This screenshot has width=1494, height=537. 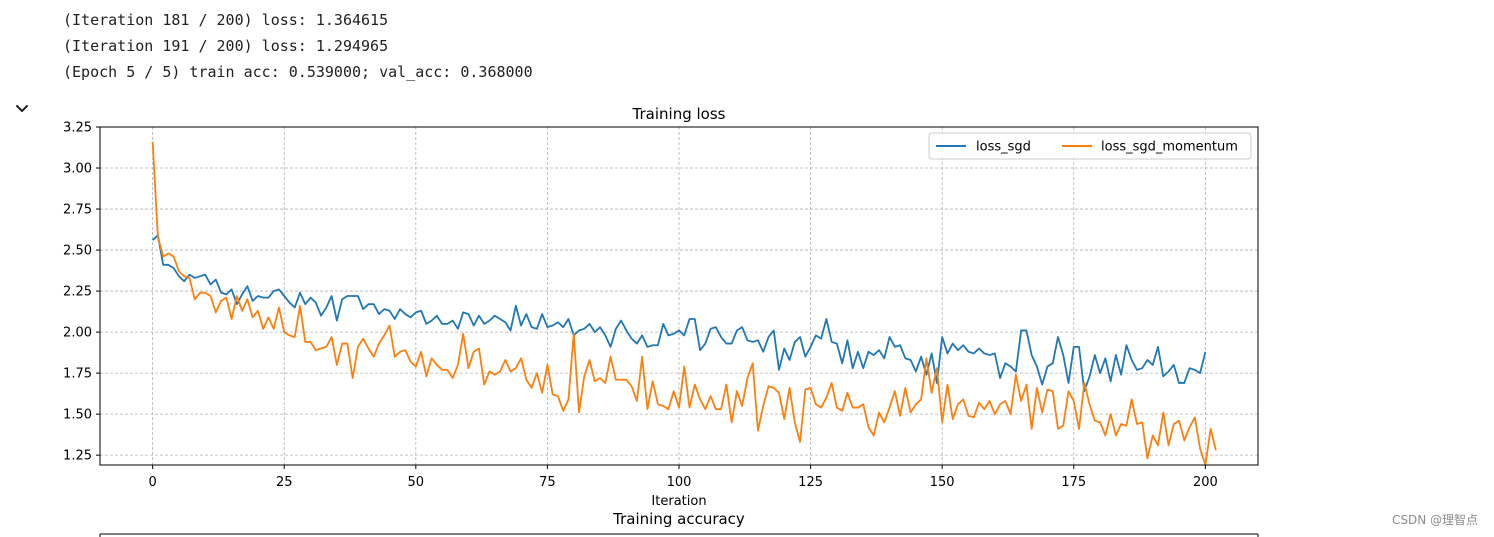 What do you see at coordinates (77, 374) in the screenshot?
I see `y-tick-label: 1.75` at bounding box center [77, 374].